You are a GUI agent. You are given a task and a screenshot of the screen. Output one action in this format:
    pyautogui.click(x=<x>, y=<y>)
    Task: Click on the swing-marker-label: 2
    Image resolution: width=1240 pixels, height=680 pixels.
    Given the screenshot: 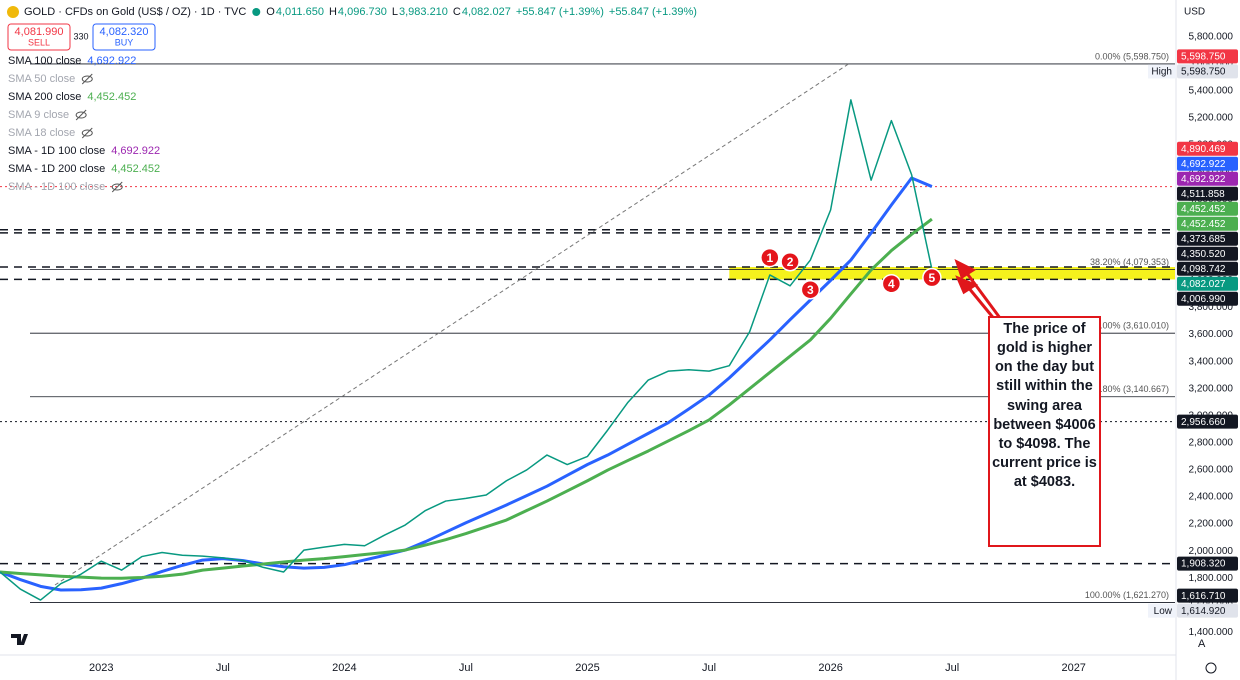 What is the action you would take?
    pyautogui.click(x=790, y=262)
    